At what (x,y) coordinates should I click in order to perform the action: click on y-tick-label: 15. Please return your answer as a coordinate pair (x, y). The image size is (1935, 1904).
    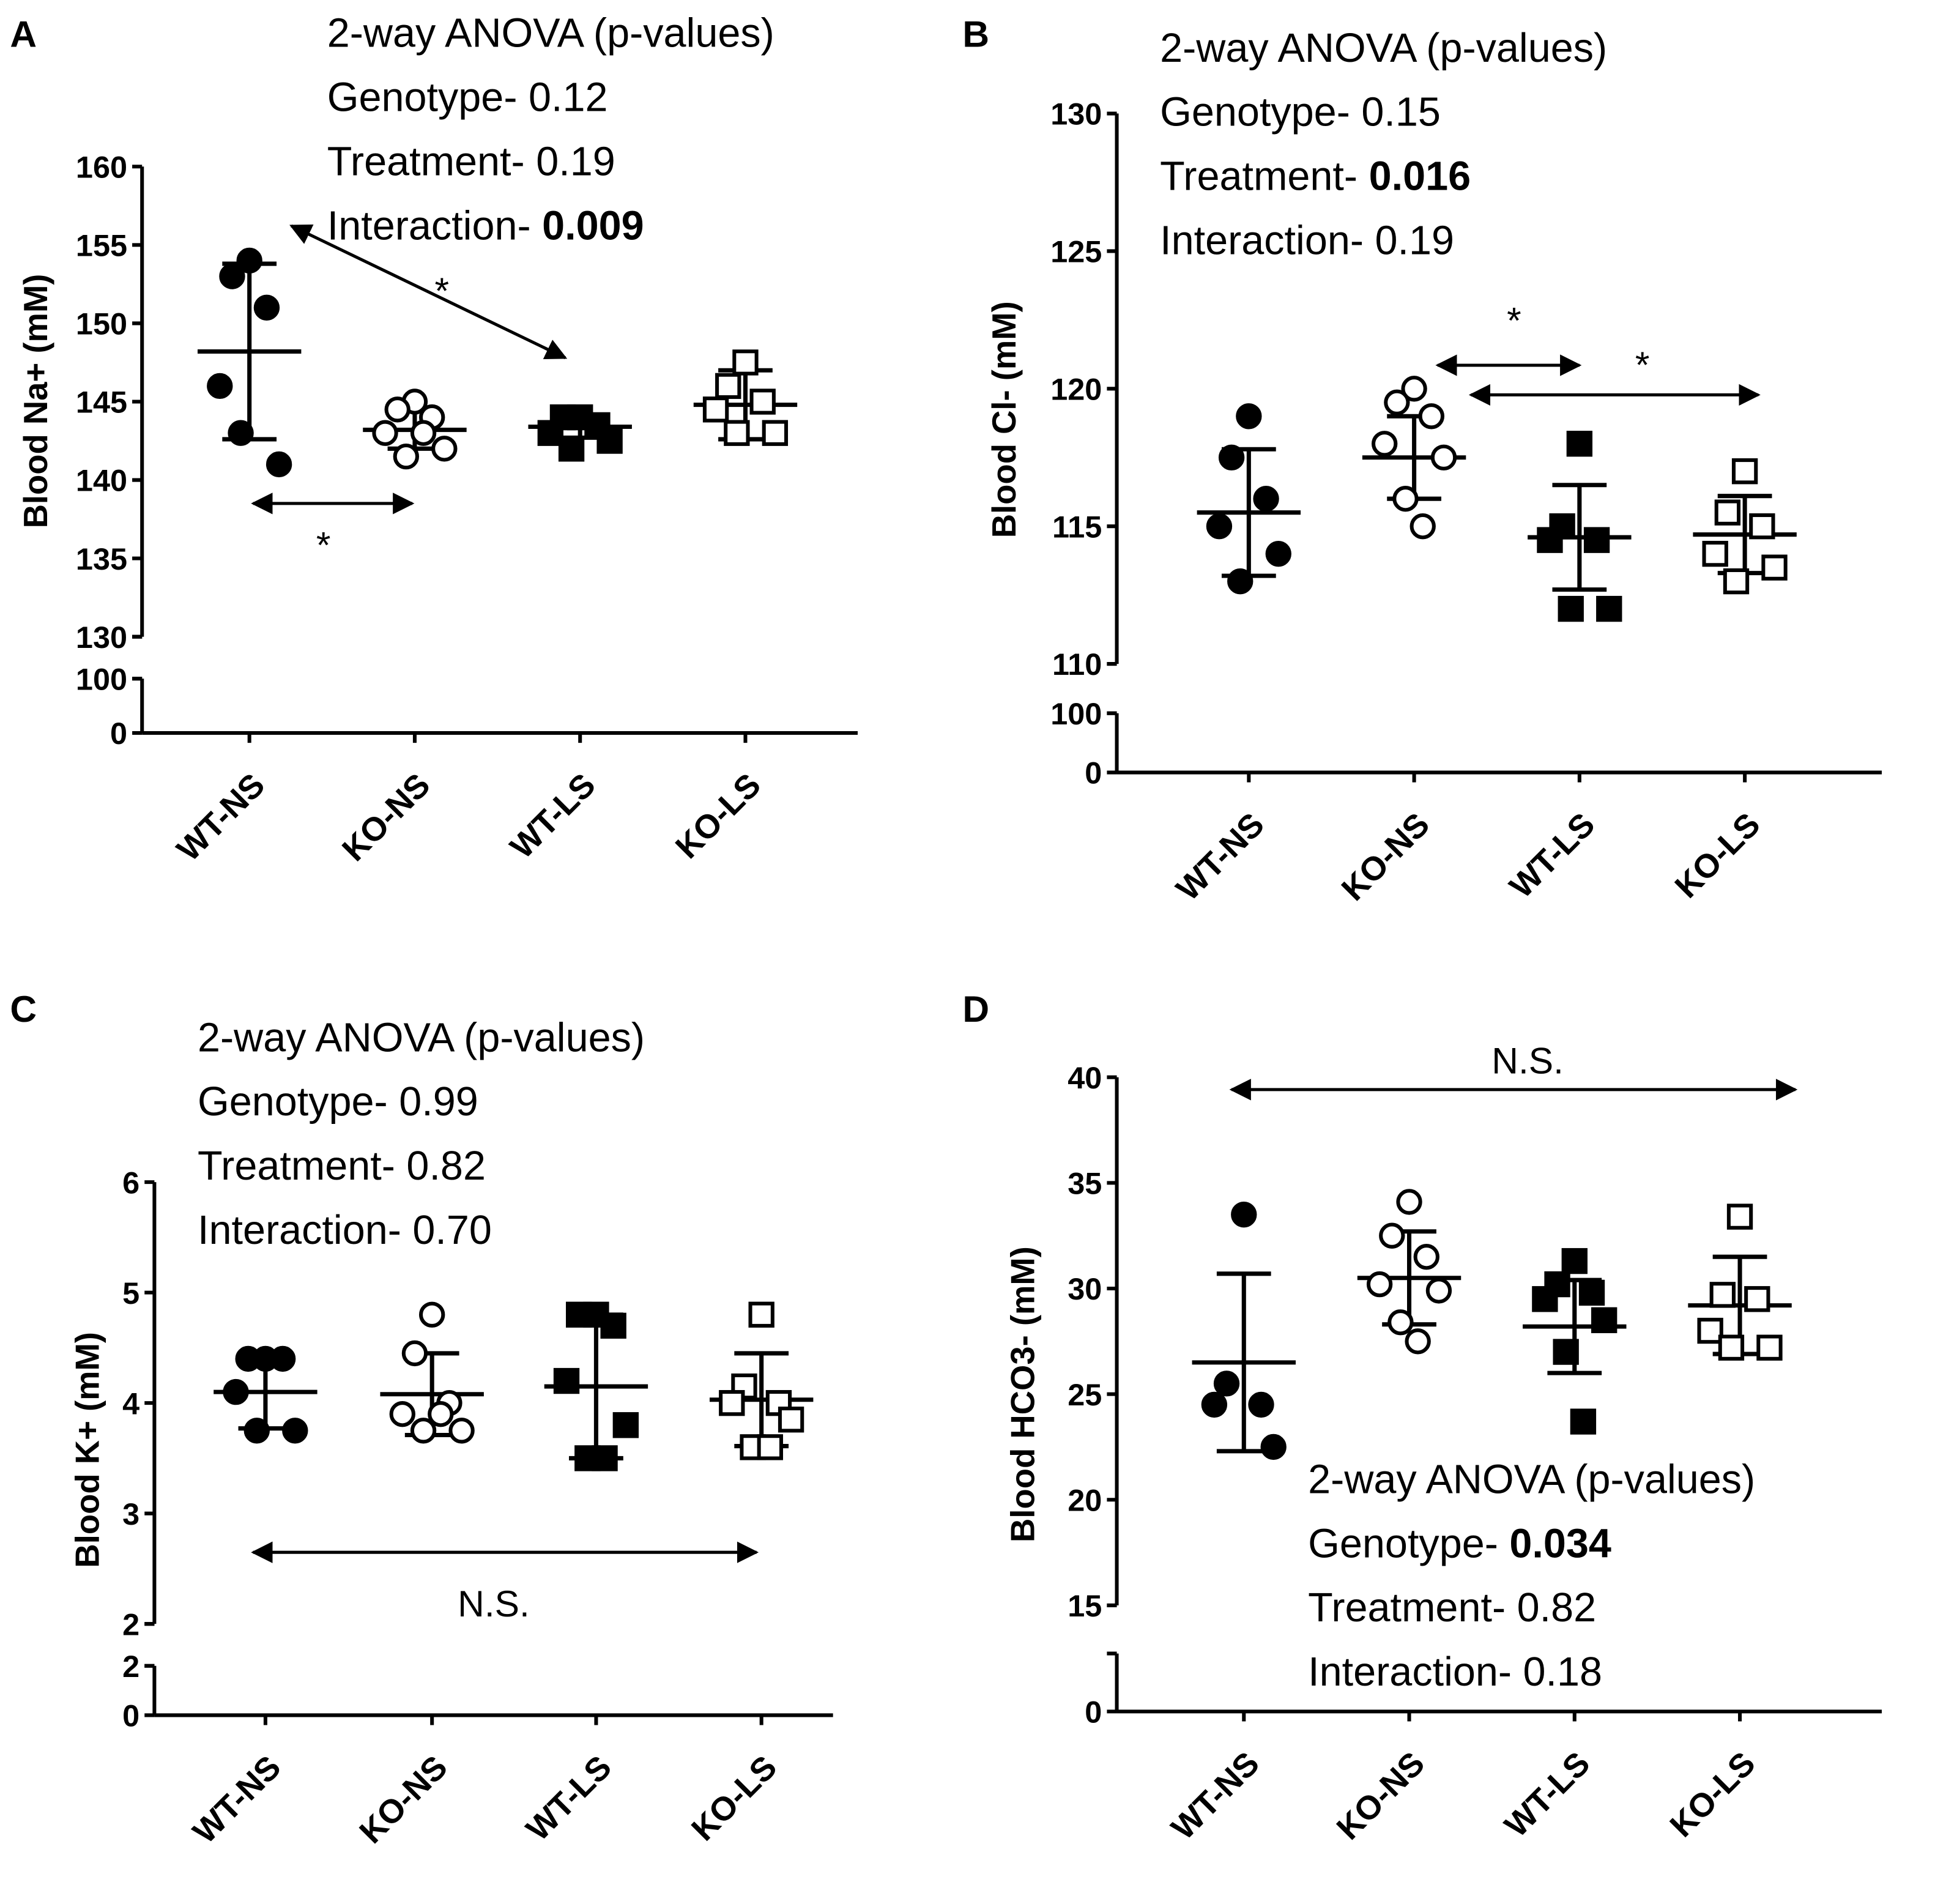
    Looking at the image, I should click on (1085, 1606).